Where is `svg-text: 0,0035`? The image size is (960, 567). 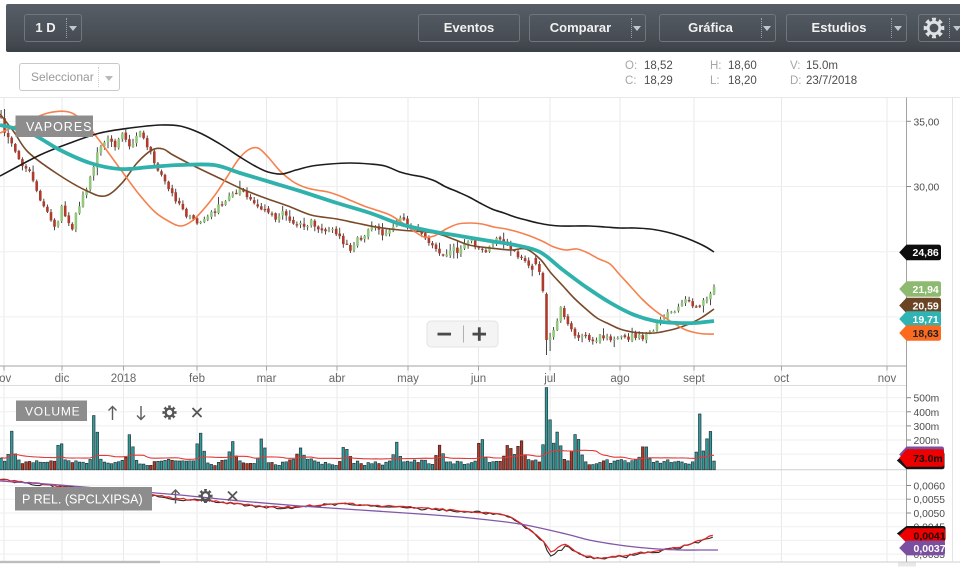 svg-text: 0,0035 is located at coordinates (930, 555).